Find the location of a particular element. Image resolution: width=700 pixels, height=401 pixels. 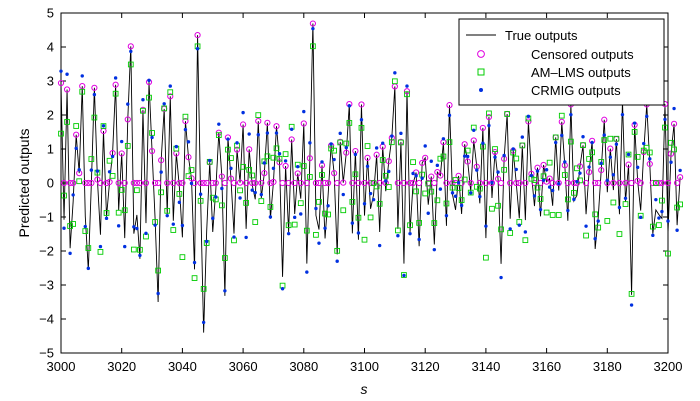

legend-amlms-label: AM–LMS outputs is located at coordinates (581, 72).